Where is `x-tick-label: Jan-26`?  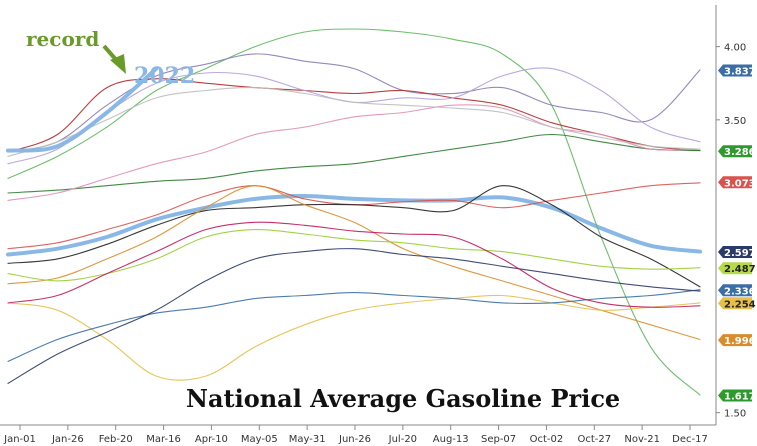
x-tick-label: Jan-26 is located at coordinates (67, 439).